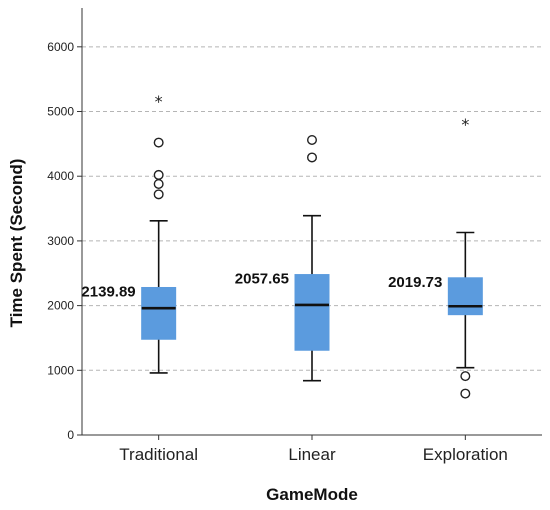 The image size is (550, 510). I want to click on box-linear, so click(312, 312).